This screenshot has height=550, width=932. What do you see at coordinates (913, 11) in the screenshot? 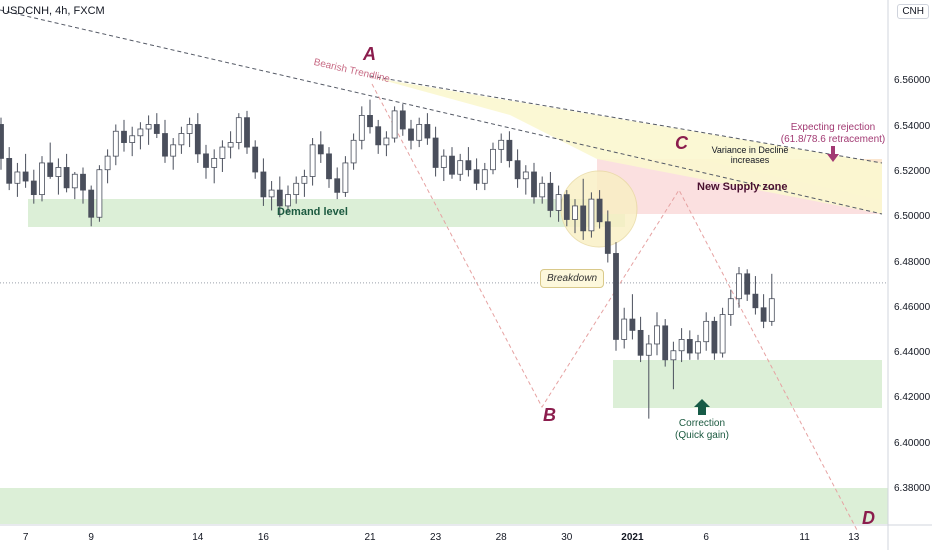
I see `currency-badge: CNH` at bounding box center [913, 11].